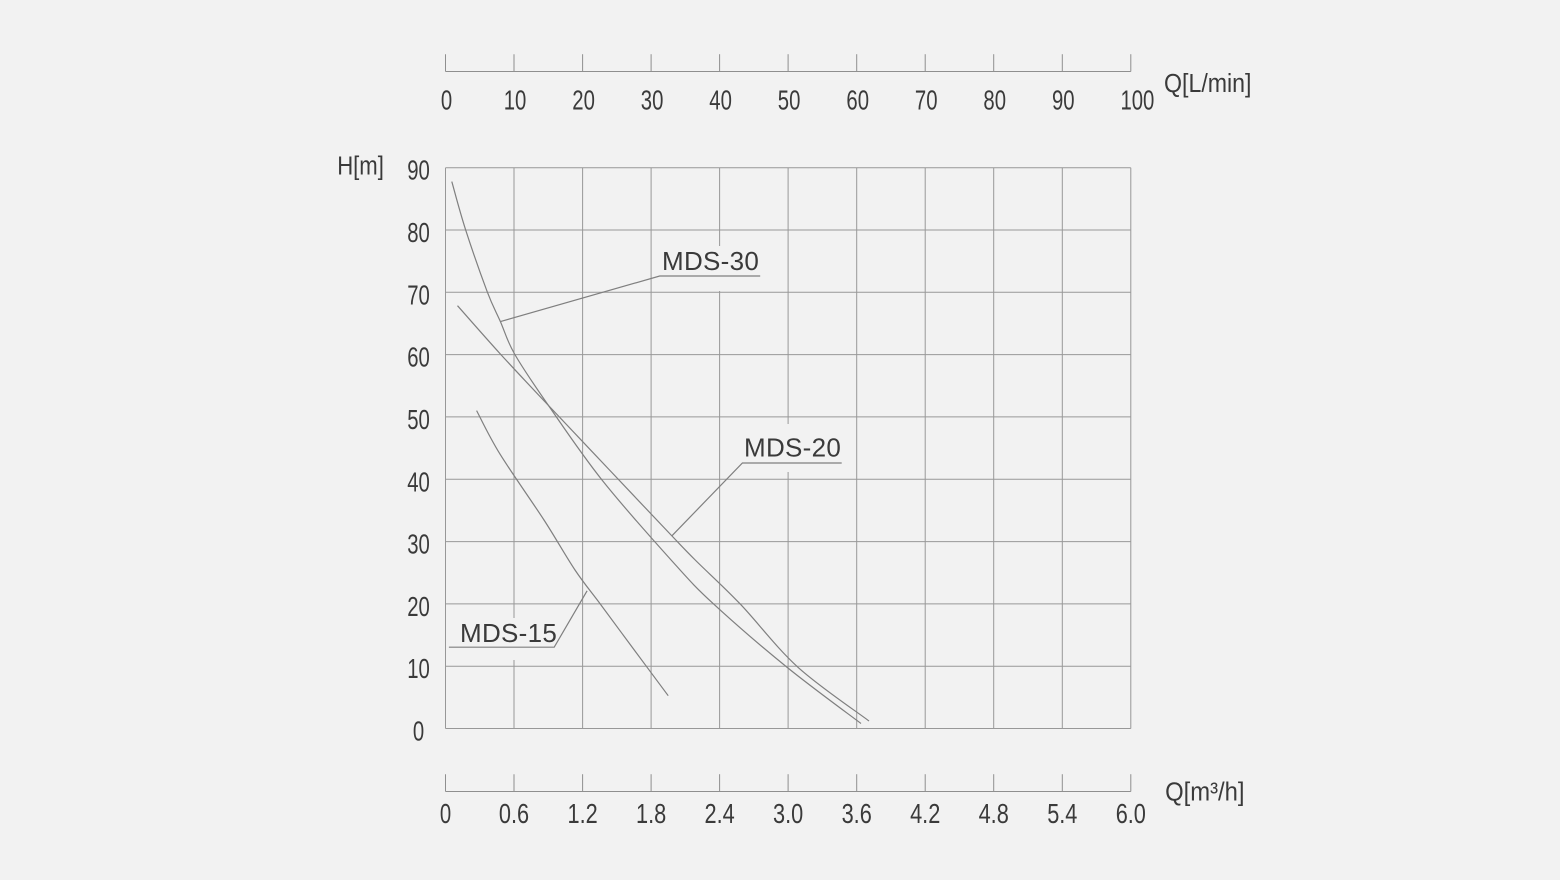 The width and height of the screenshot is (1560, 880). I want to click on svg-text: Q[m³/h], so click(1204, 793).